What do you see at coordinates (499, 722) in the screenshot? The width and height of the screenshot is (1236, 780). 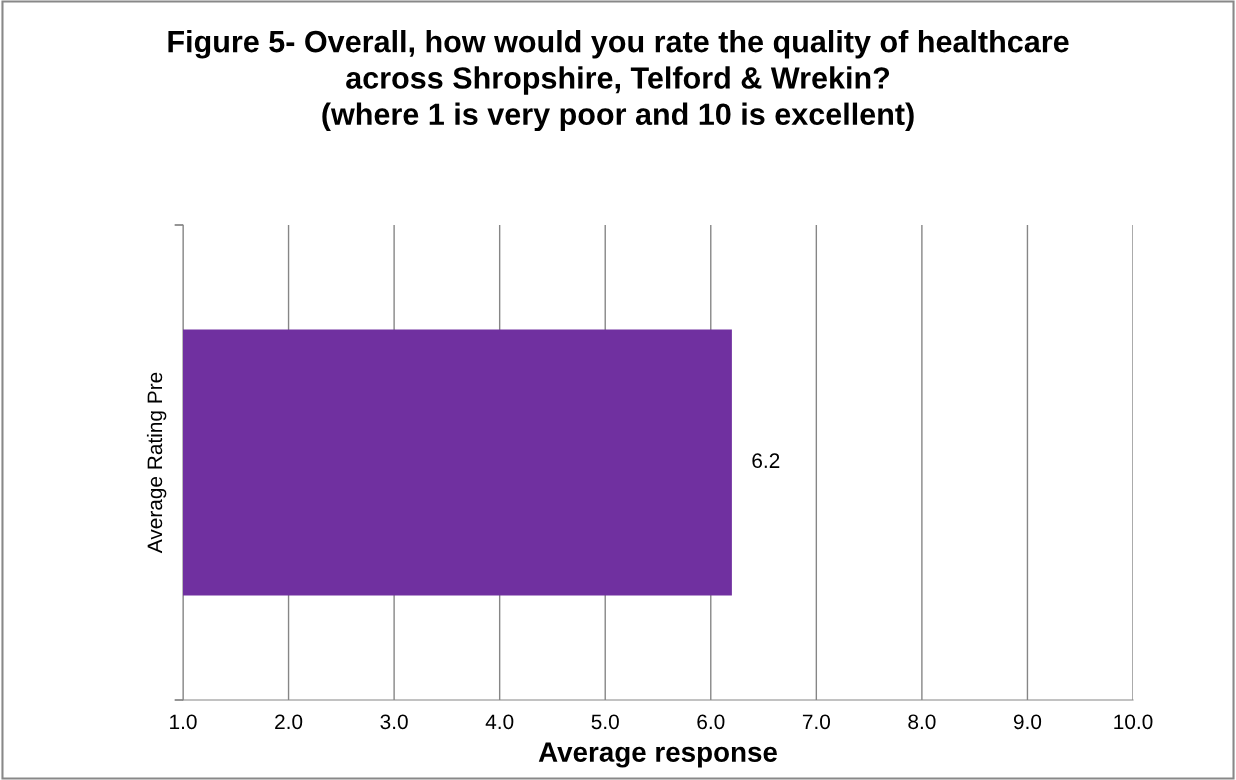 I see `x-tick-label: 4.0` at bounding box center [499, 722].